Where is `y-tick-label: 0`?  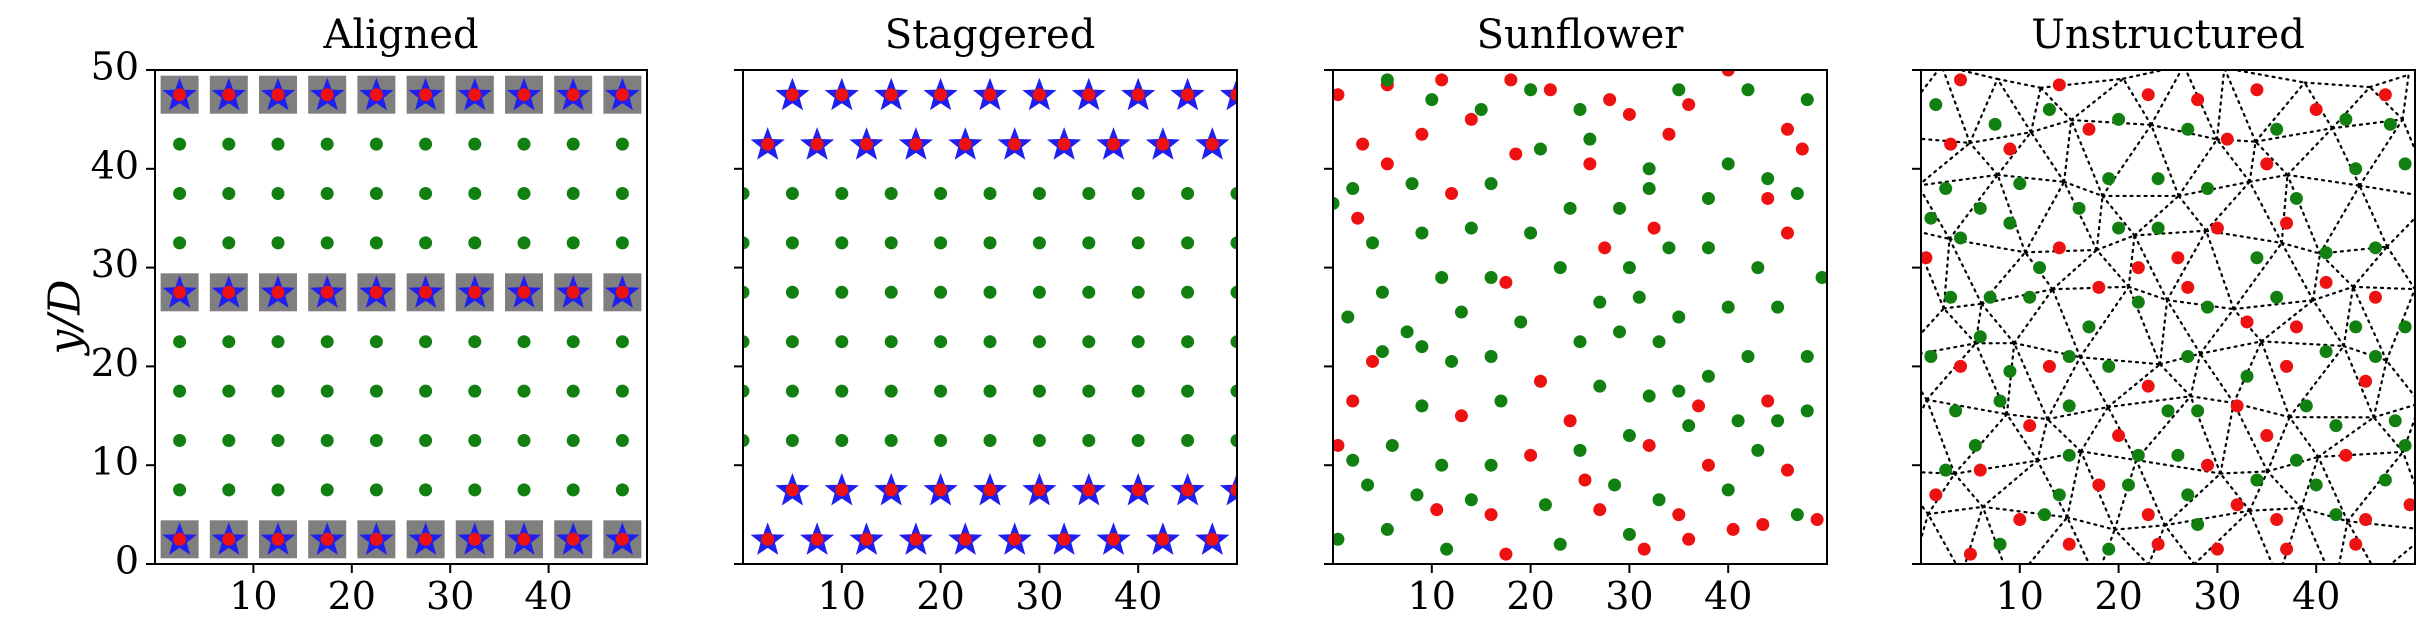
y-tick-label: 0 is located at coordinates (127, 561).